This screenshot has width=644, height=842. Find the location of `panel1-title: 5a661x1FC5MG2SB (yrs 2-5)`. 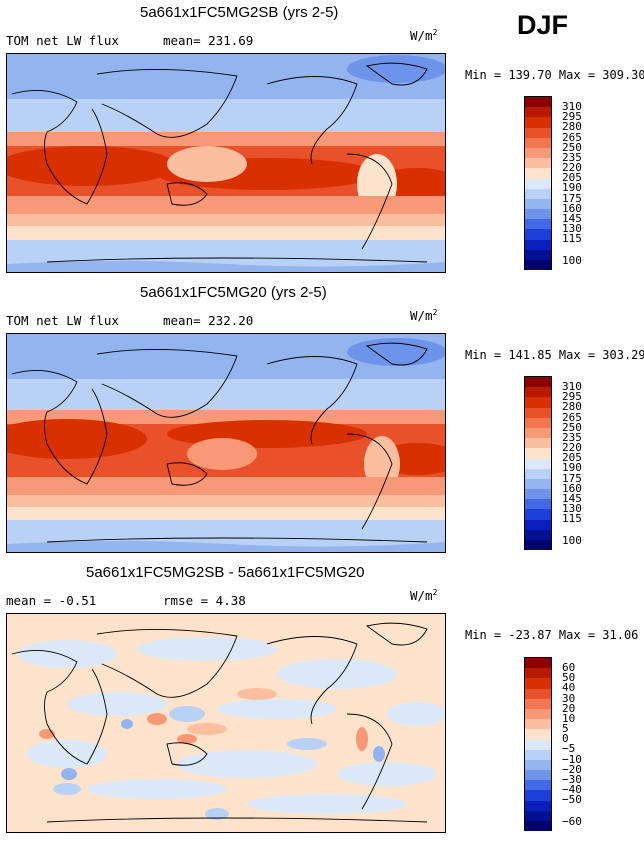

panel1-title: 5a661x1FC5MG2SB (yrs 2-5) is located at coordinates (239, 12).